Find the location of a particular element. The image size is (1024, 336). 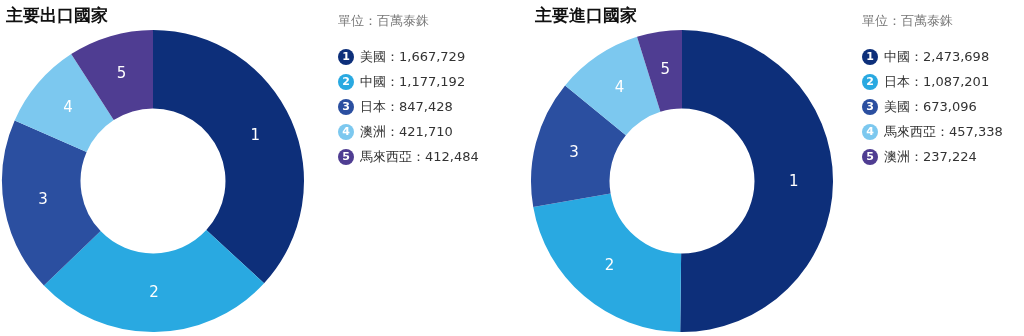

legend-label: 澳洲：421,710 is located at coordinates (406, 131).